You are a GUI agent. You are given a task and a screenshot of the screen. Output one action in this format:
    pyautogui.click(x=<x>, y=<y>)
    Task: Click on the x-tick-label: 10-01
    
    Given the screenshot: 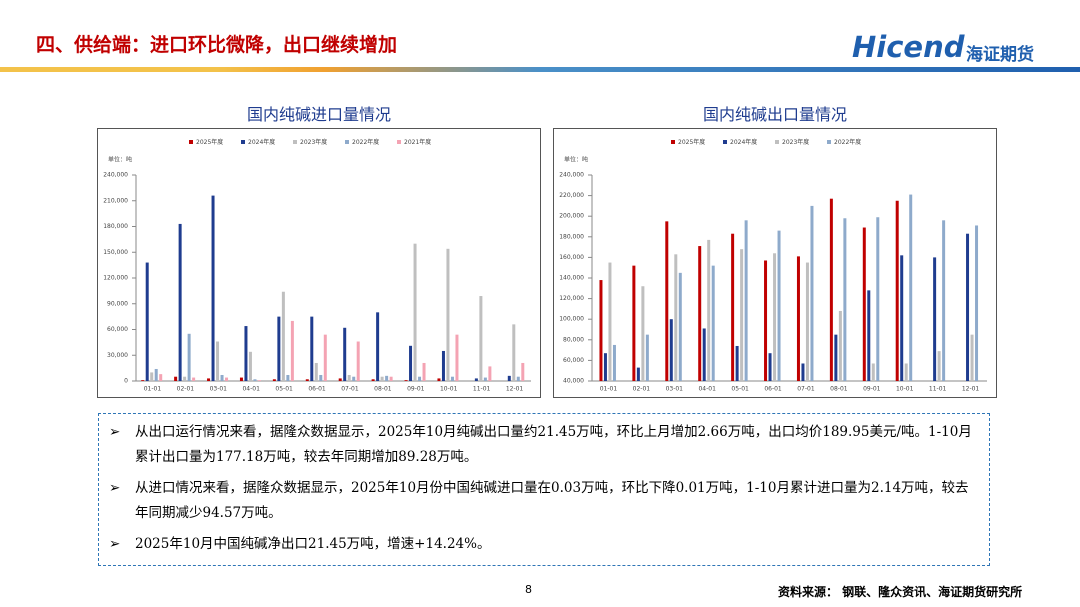 What is the action you would take?
    pyautogui.click(x=449, y=389)
    